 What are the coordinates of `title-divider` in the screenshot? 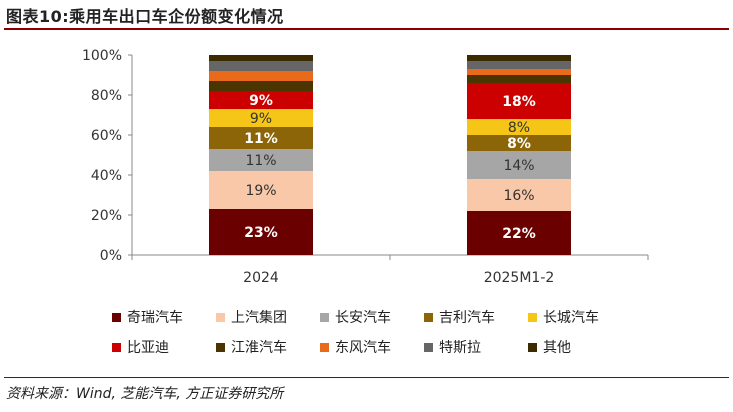 It's located at (366, 29).